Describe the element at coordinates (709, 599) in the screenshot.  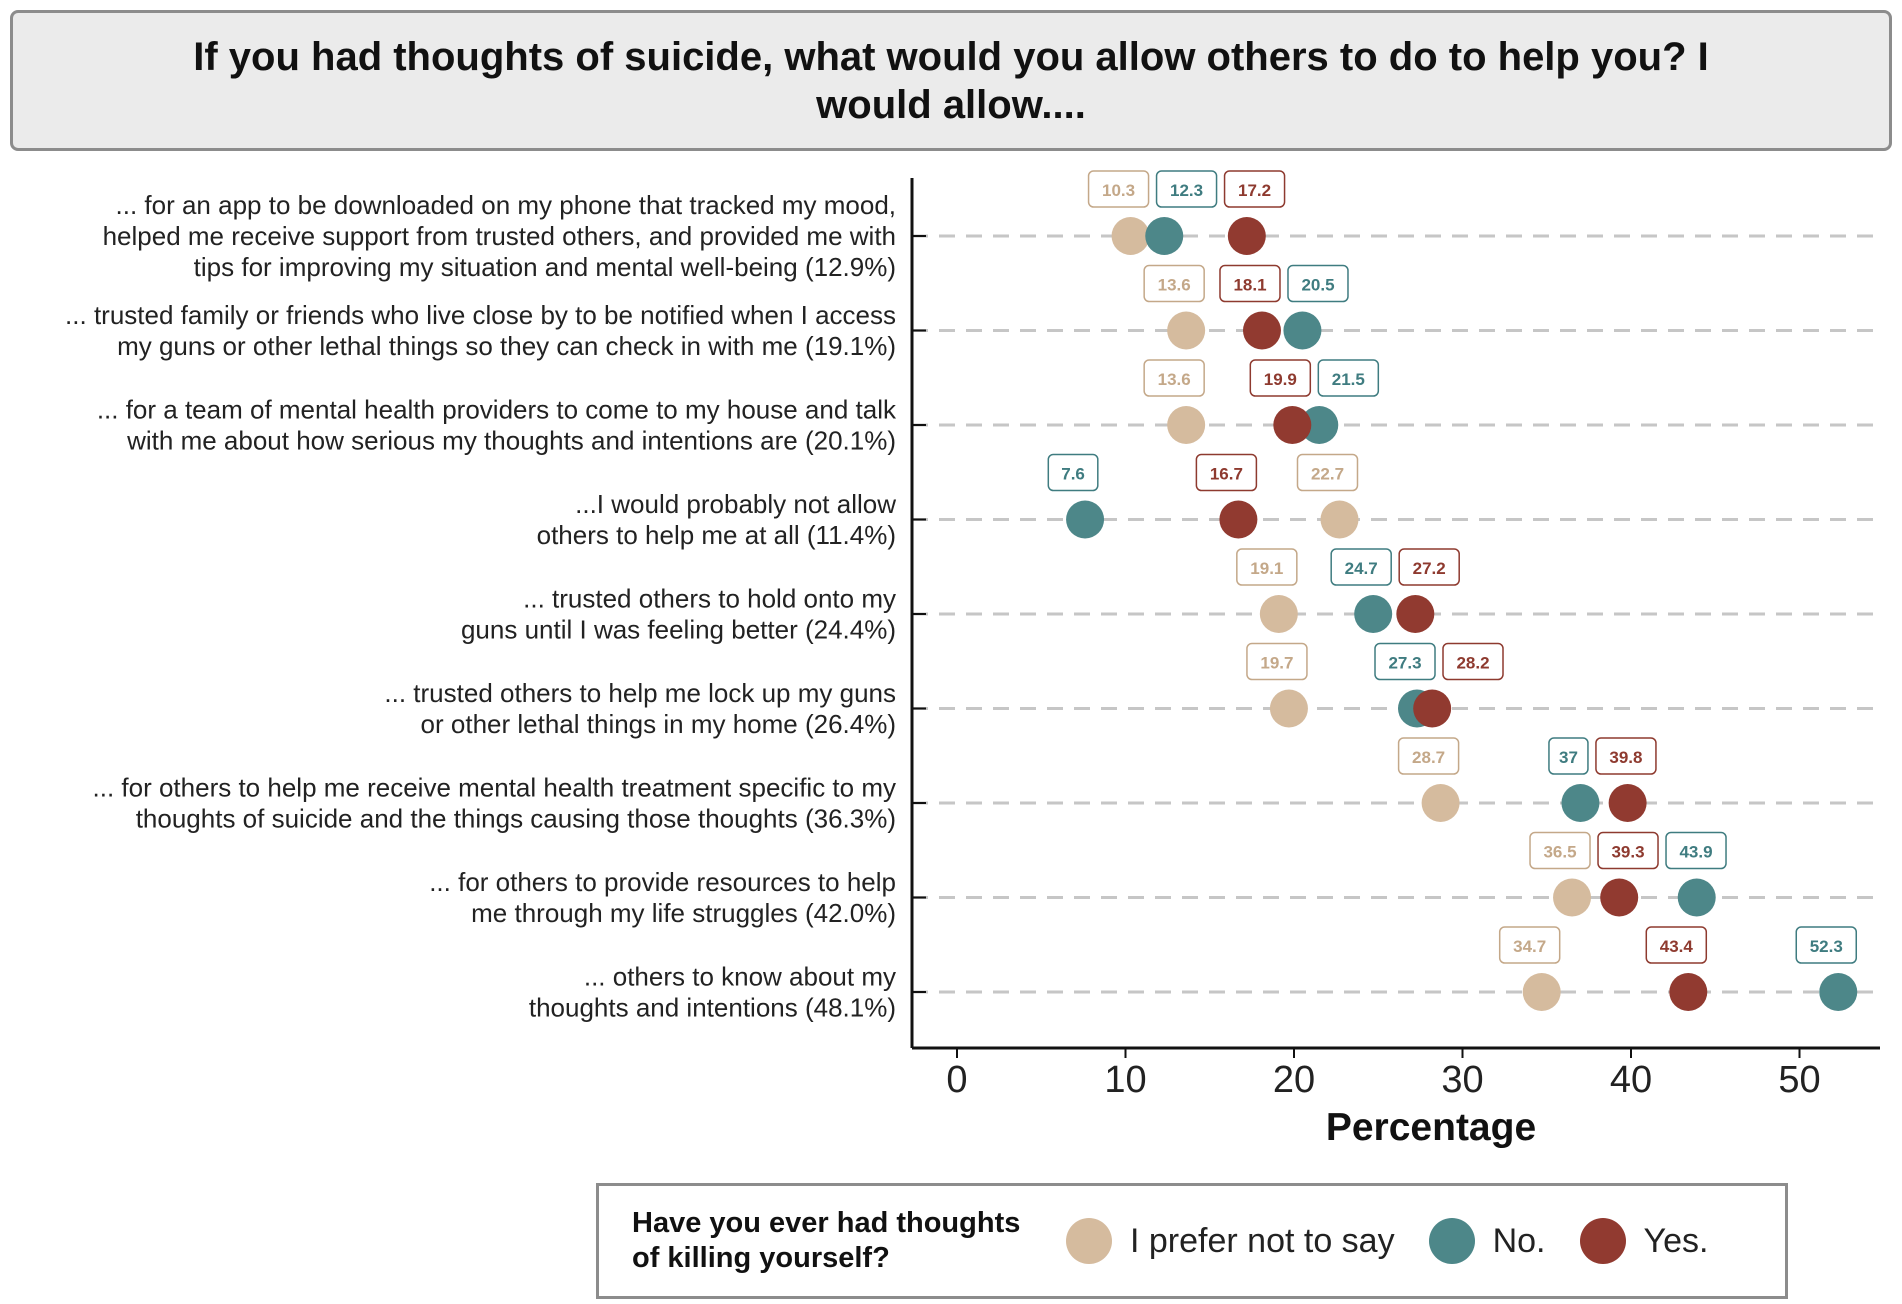
I see `category-label-5-line-1: ... trusted others to hold onto my` at that location.